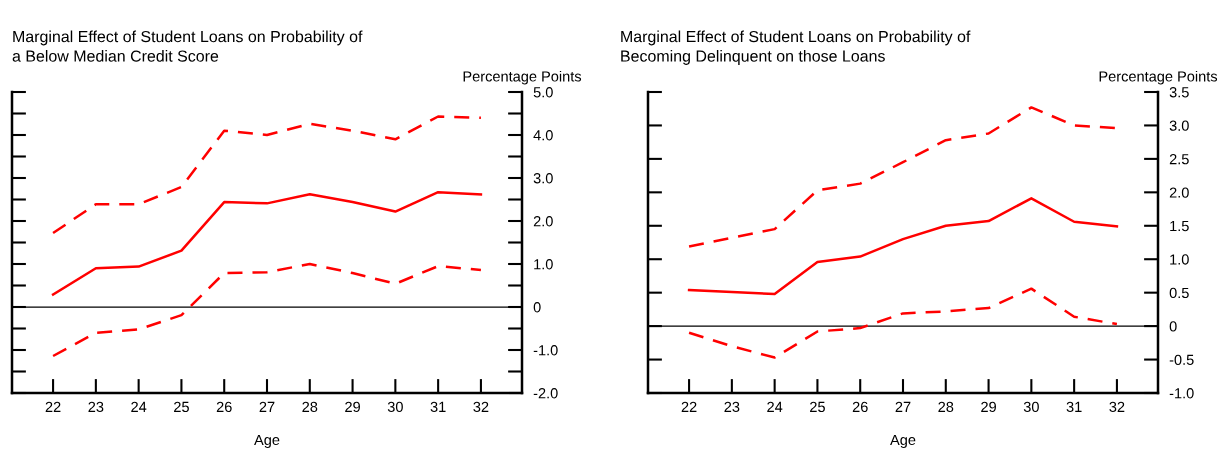 Image resolution: width=1217 pixels, height=465 pixels. I want to click on y-tick-label: 5.0, so click(543, 92).